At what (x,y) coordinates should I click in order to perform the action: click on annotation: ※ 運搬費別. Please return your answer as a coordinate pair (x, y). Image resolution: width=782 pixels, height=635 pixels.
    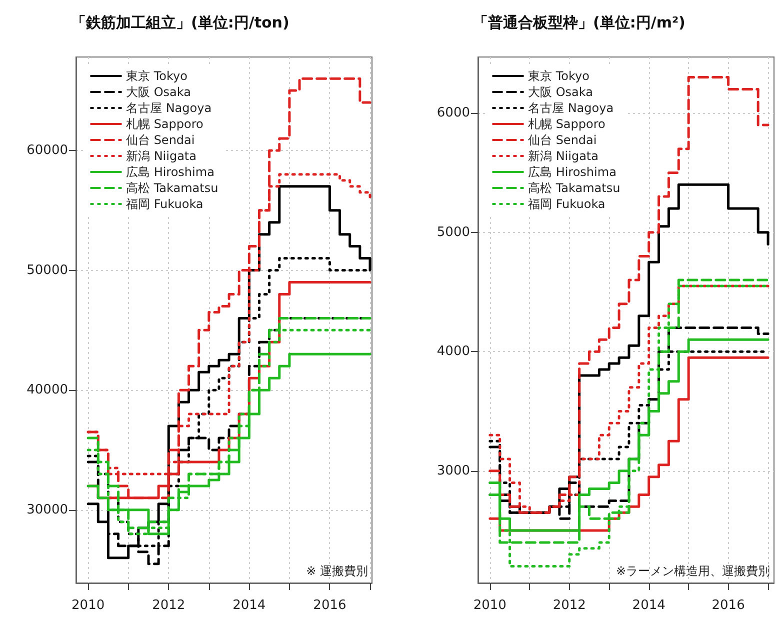
    Looking at the image, I should click on (337, 571).